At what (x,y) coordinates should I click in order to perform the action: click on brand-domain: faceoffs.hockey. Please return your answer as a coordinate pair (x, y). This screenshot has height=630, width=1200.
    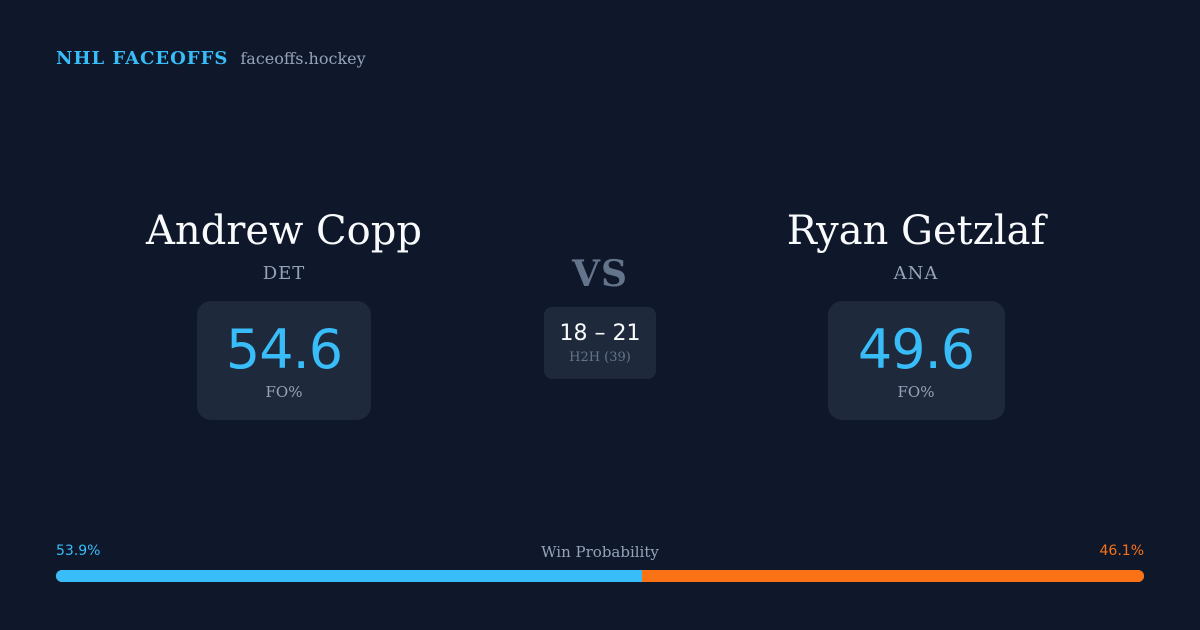
    Looking at the image, I should click on (303, 58).